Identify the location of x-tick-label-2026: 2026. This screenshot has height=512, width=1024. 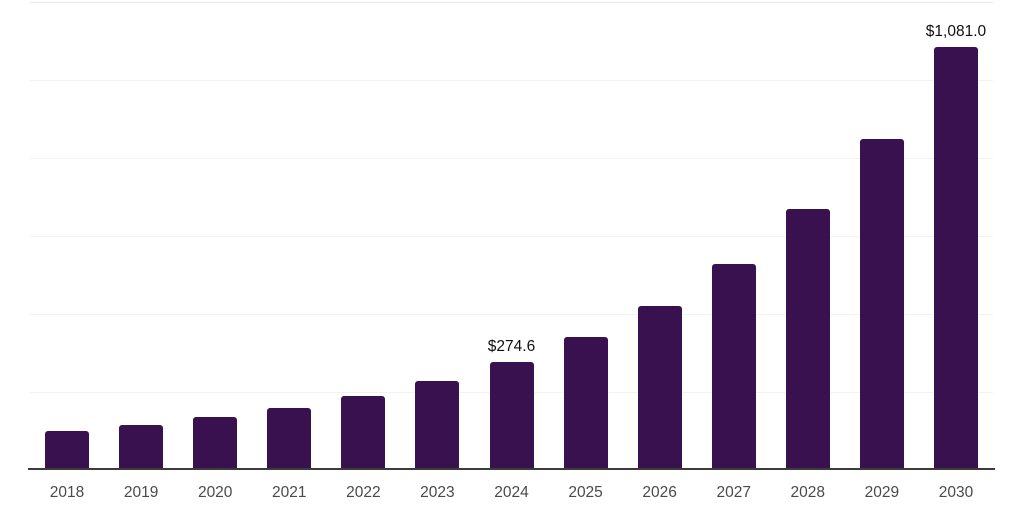
(659, 492).